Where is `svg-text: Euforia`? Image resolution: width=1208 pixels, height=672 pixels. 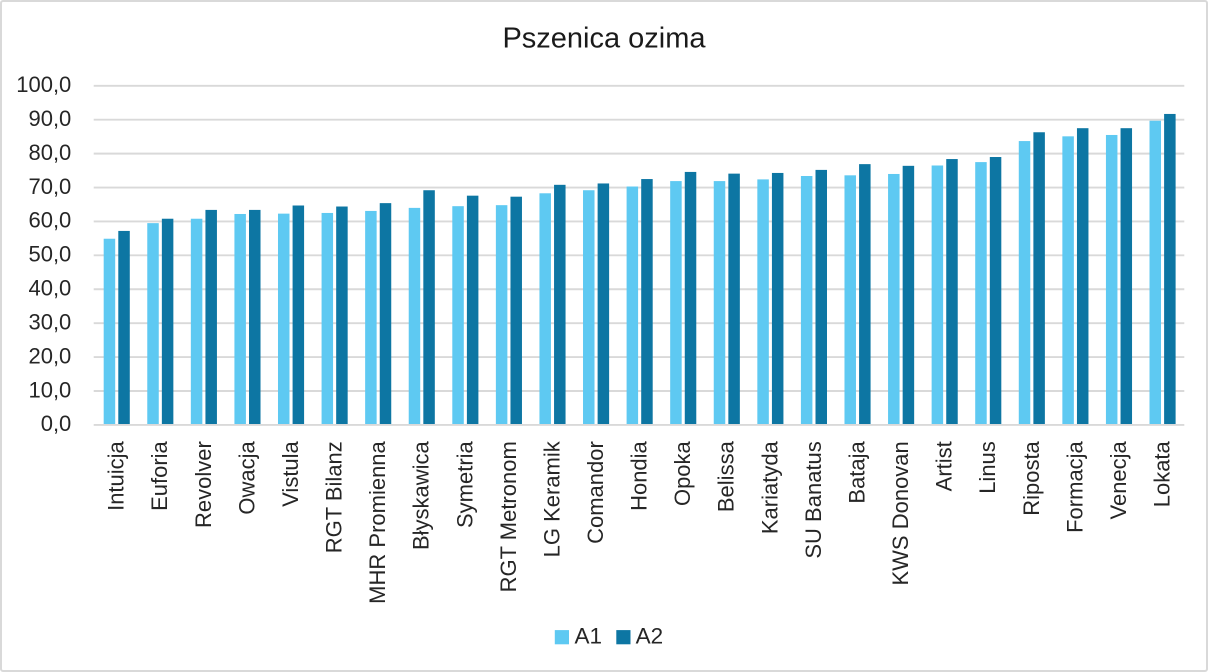
svg-text: Euforia is located at coordinates (159, 475).